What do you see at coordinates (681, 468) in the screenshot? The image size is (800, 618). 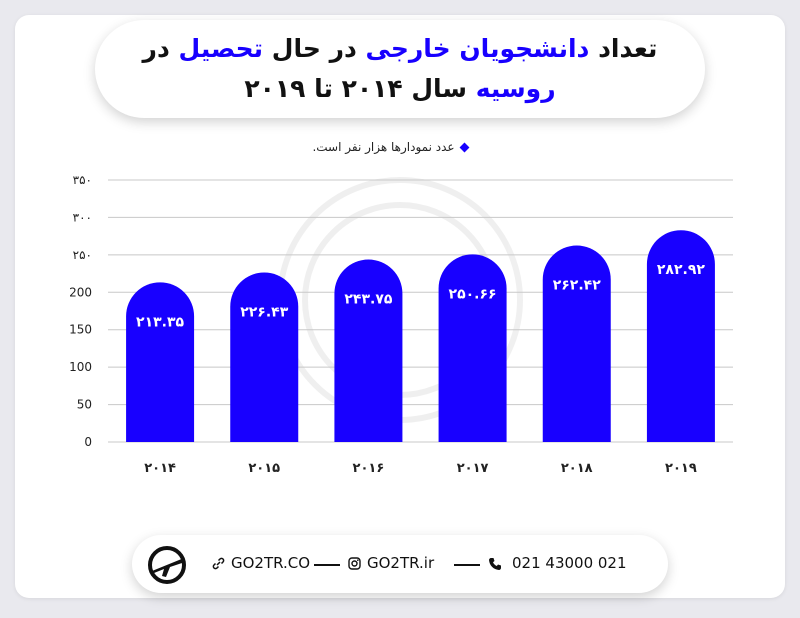 I see `x-tick-label: ۲۰۱۹` at bounding box center [681, 468].